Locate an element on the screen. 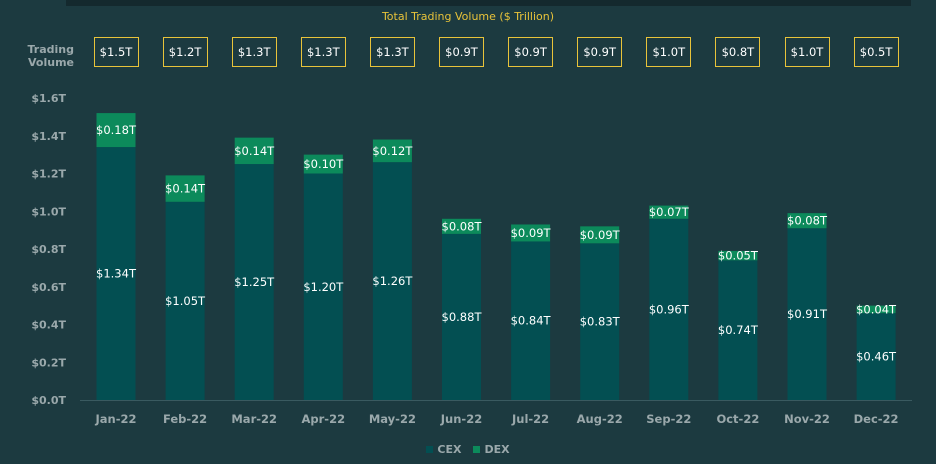  data-label-cex: $1.20T is located at coordinates (323, 287).